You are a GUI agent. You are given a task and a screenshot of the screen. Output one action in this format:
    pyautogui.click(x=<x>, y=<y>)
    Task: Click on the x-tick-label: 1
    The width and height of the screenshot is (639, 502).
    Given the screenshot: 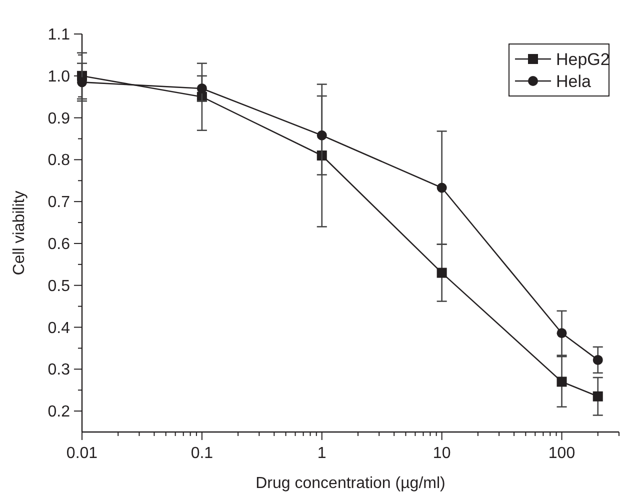 What is the action you would take?
    pyautogui.click(x=321, y=453)
    